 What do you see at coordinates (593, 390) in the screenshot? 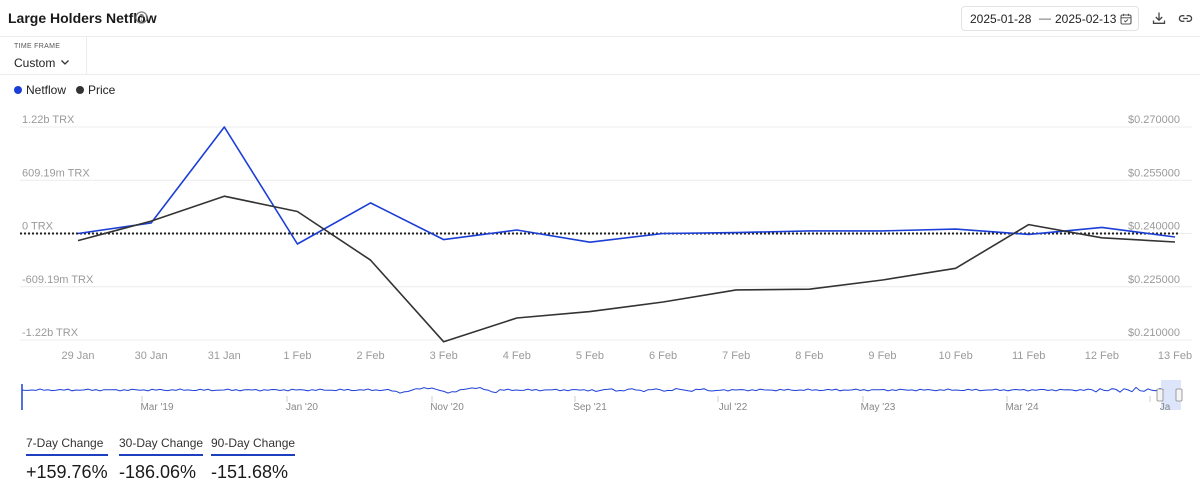
I see `navigator-series-line` at bounding box center [593, 390].